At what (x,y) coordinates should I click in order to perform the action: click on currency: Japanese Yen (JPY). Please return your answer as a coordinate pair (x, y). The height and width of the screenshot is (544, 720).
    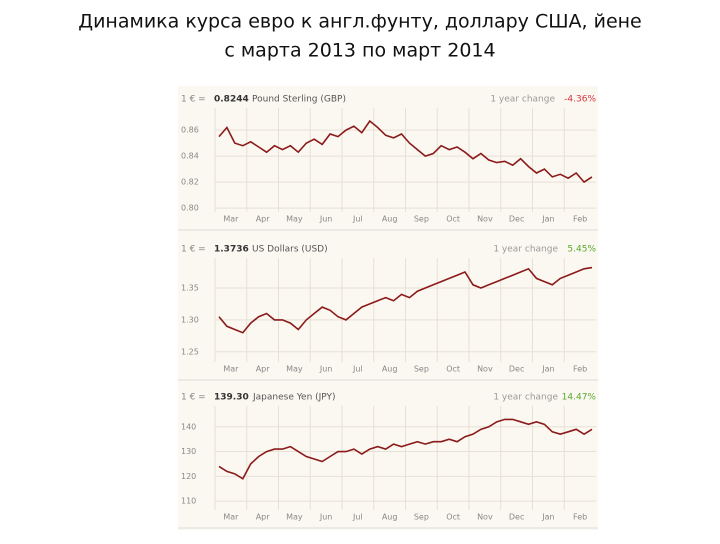
    Looking at the image, I should click on (294, 398).